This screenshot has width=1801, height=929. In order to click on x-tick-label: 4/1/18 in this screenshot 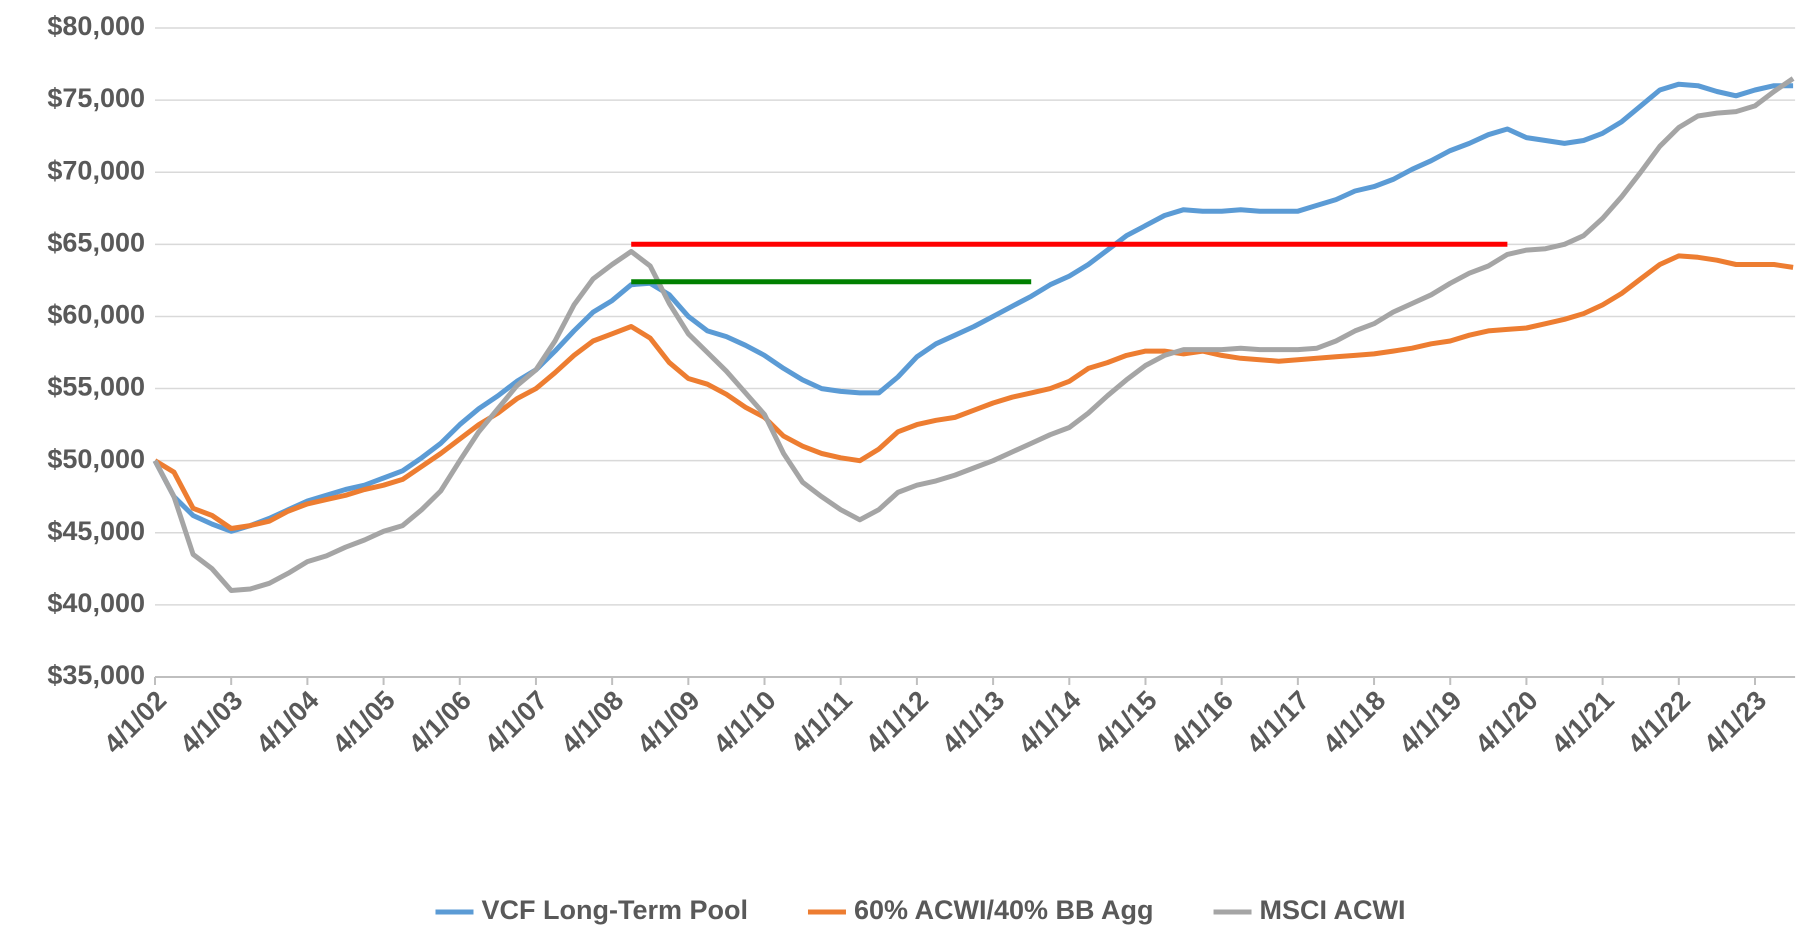, I will do `click(1354, 722)`.